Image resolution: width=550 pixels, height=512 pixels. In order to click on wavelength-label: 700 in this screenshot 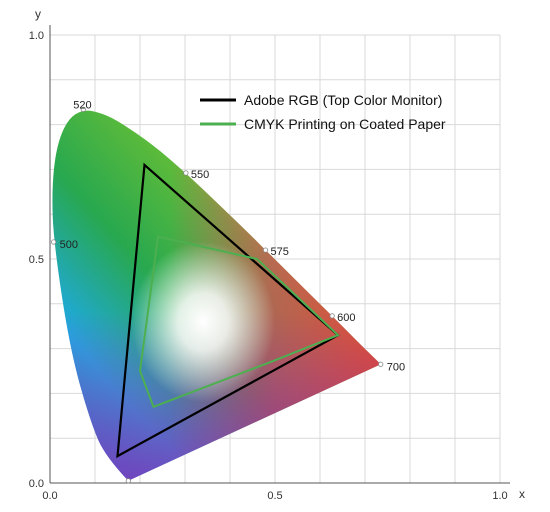, I will do `click(396, 367)`.